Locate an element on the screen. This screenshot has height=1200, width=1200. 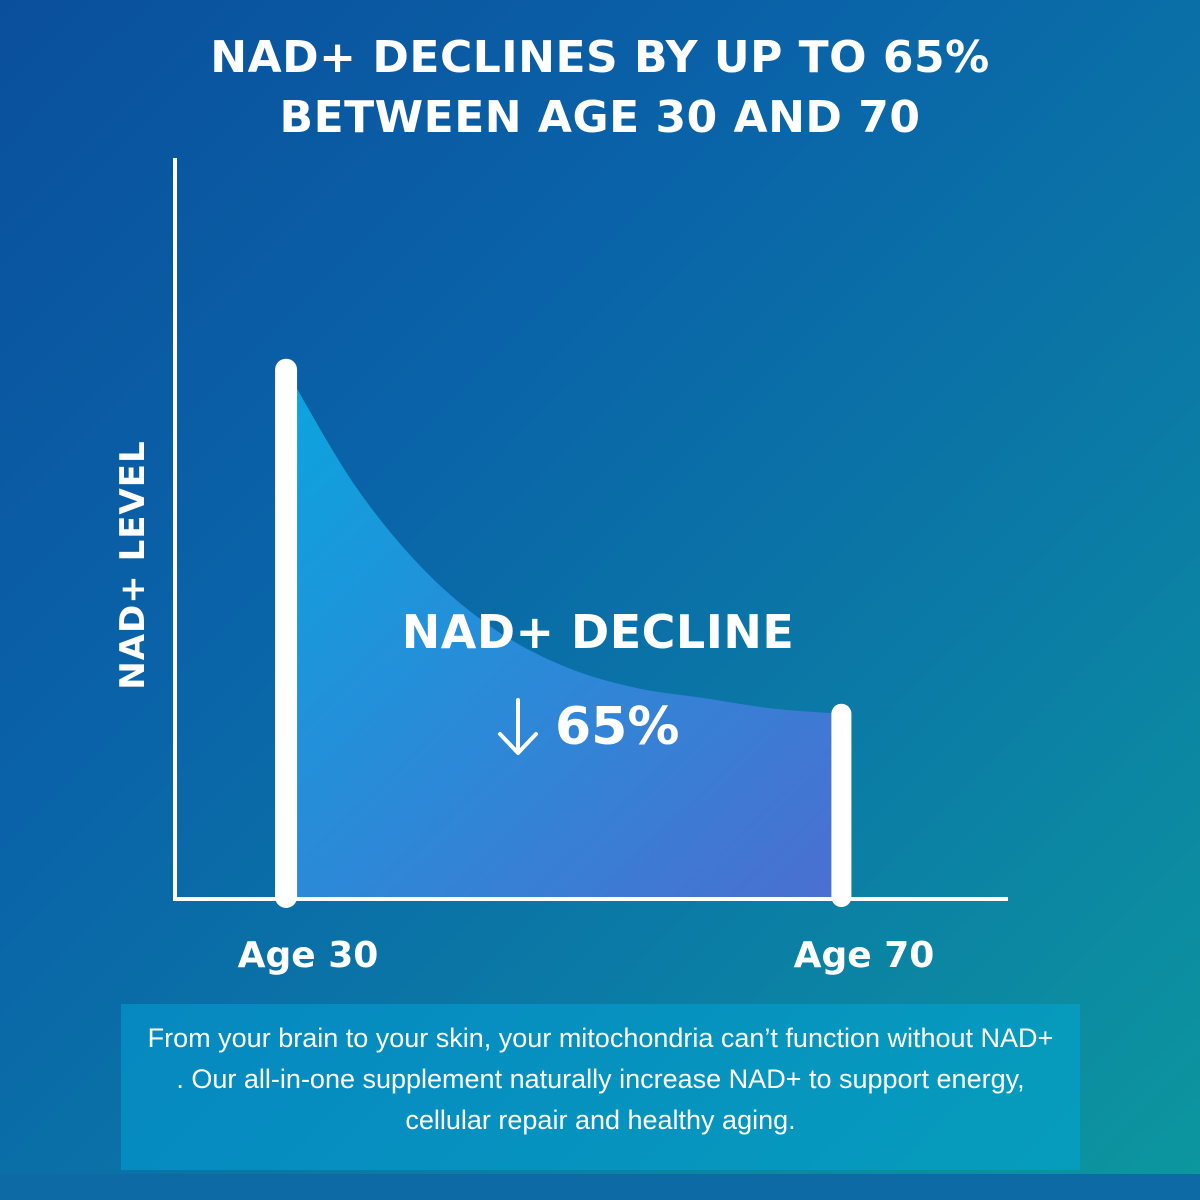
decline-annotation-value-row: 65% is located at coordinates (587, 727).